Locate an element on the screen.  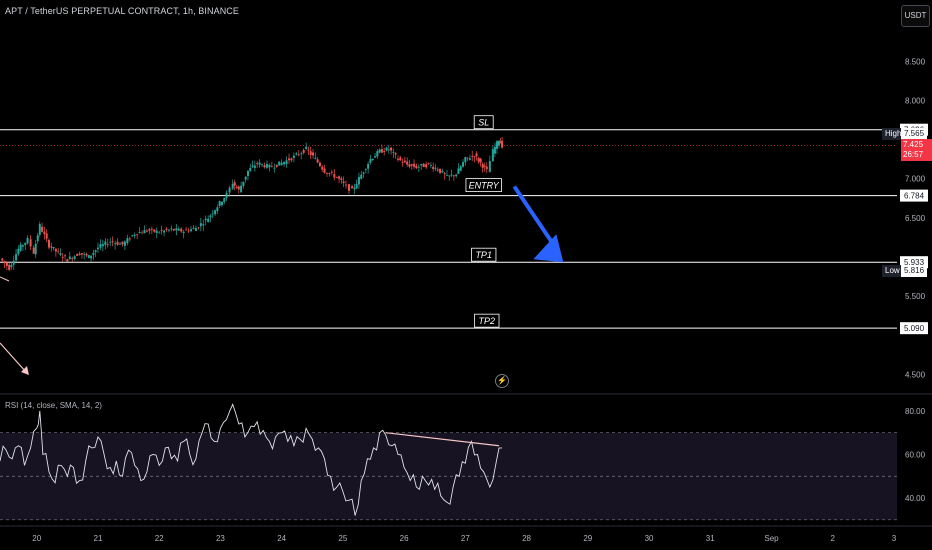
level-label-tp1: TP1 is located at coordinates (483, 255).